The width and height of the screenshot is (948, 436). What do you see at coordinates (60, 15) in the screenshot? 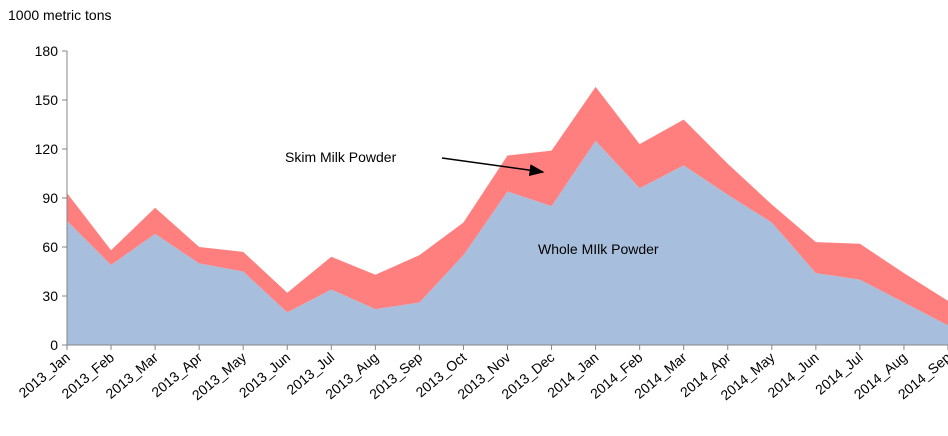
I see `y-axis-label: 1000 metric tons` at bounding box center [60, 15].